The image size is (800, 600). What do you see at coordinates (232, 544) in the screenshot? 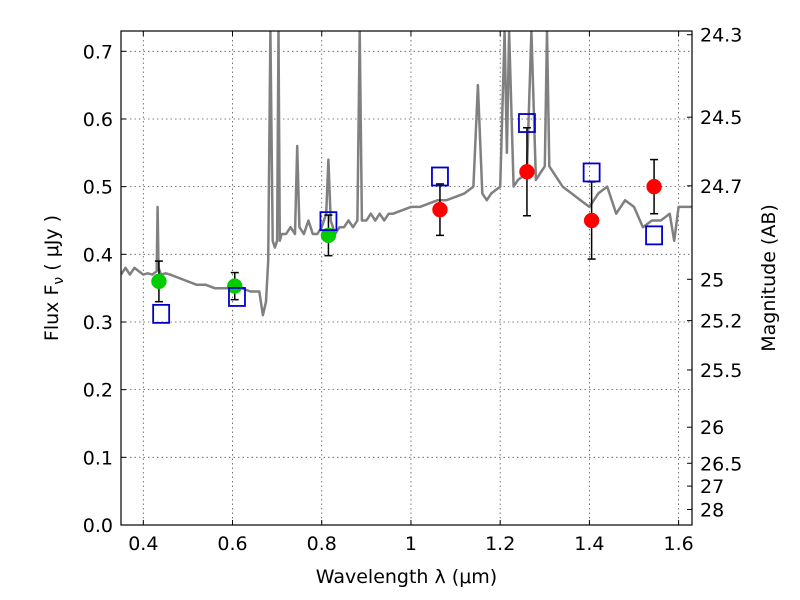
I see `x-tick-label: 0.6` at bounding box center [232, 544].